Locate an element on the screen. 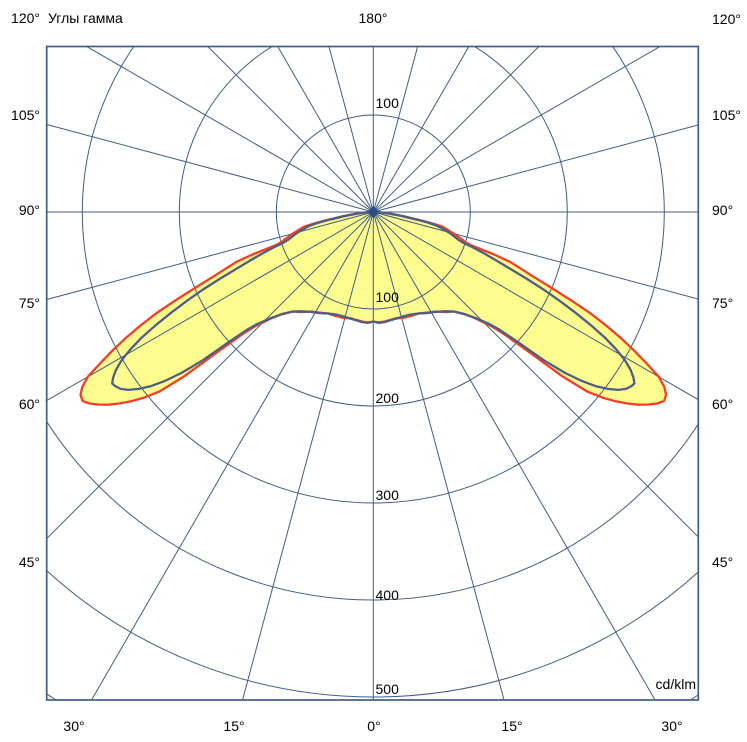  gamma-label-bottom-4: 30° is located at coordinates (672, 726).